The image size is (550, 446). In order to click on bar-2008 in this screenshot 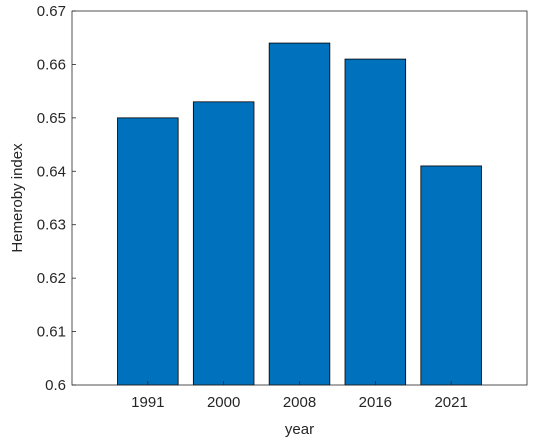, I will do `click(299, 214)`.